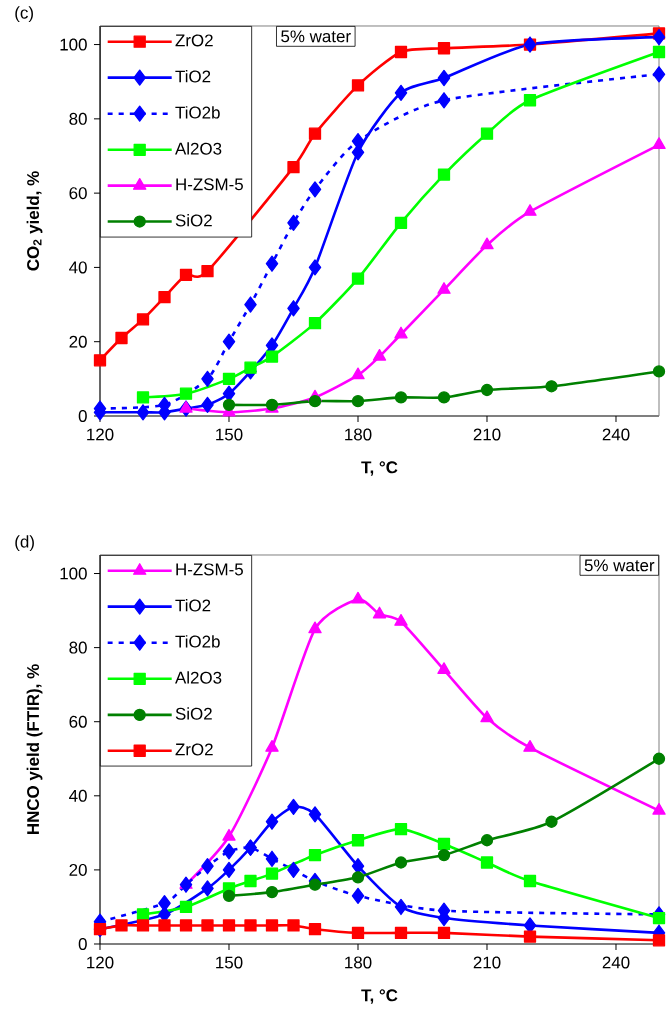 The height and width of the screenshot is (1034, 667). I want to click on chart-title: (c), so click(24, 14).